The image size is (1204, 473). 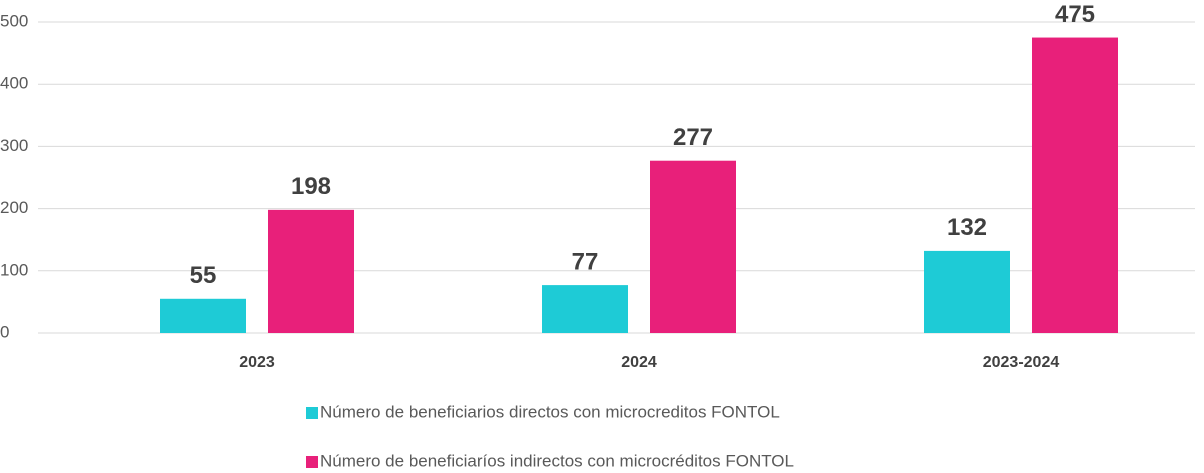 What do you see at coordinates (14, 269) in the screenshot?
I see `y-tick-label: 100` at bounding box center [14, 269].